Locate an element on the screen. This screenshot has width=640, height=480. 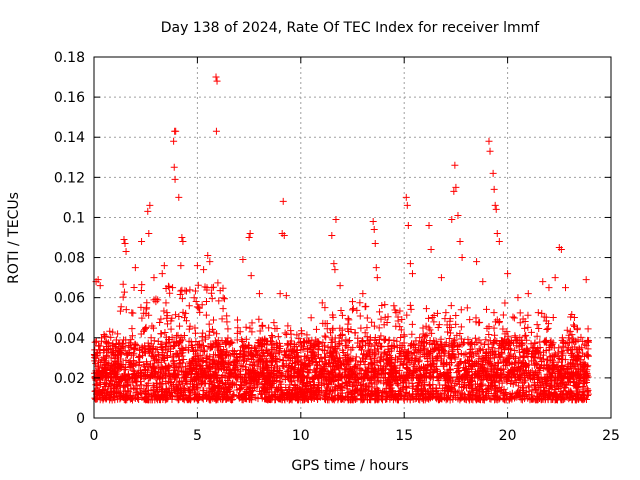
y-tick-label: 0.16 is located at coordinates (69, 98).